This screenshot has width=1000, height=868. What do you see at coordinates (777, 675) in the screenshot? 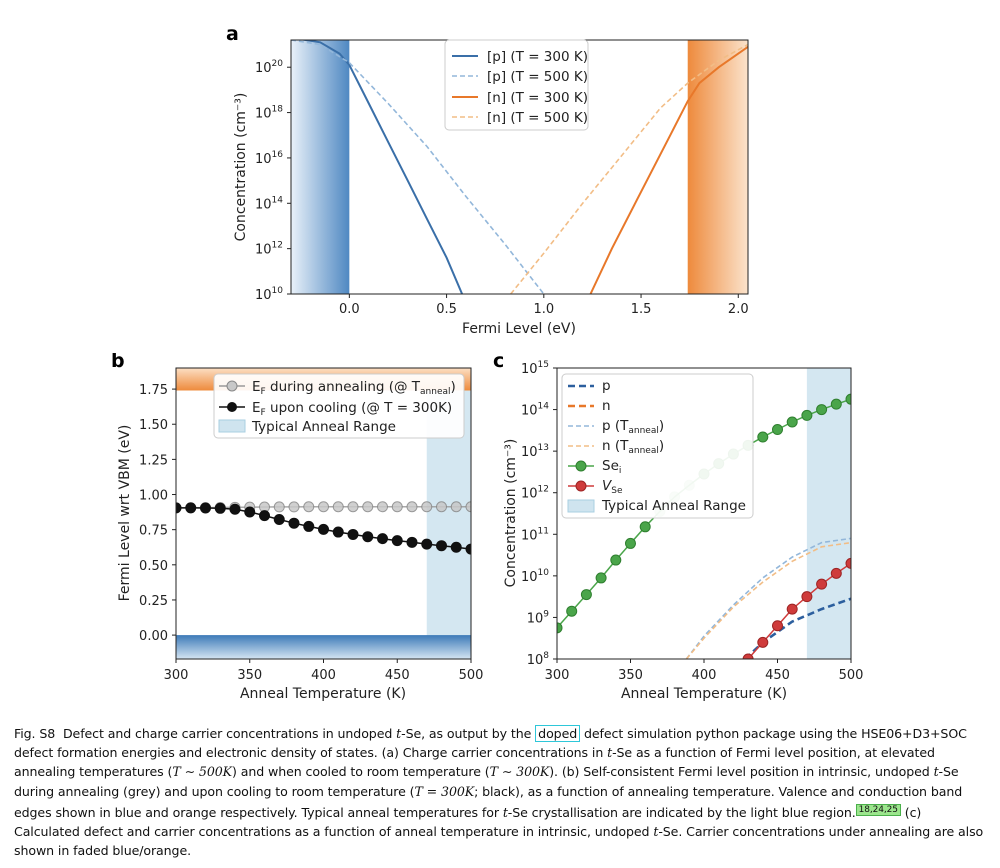
I see `x-tick-label-c: 450` at bounding box center [777, 675].